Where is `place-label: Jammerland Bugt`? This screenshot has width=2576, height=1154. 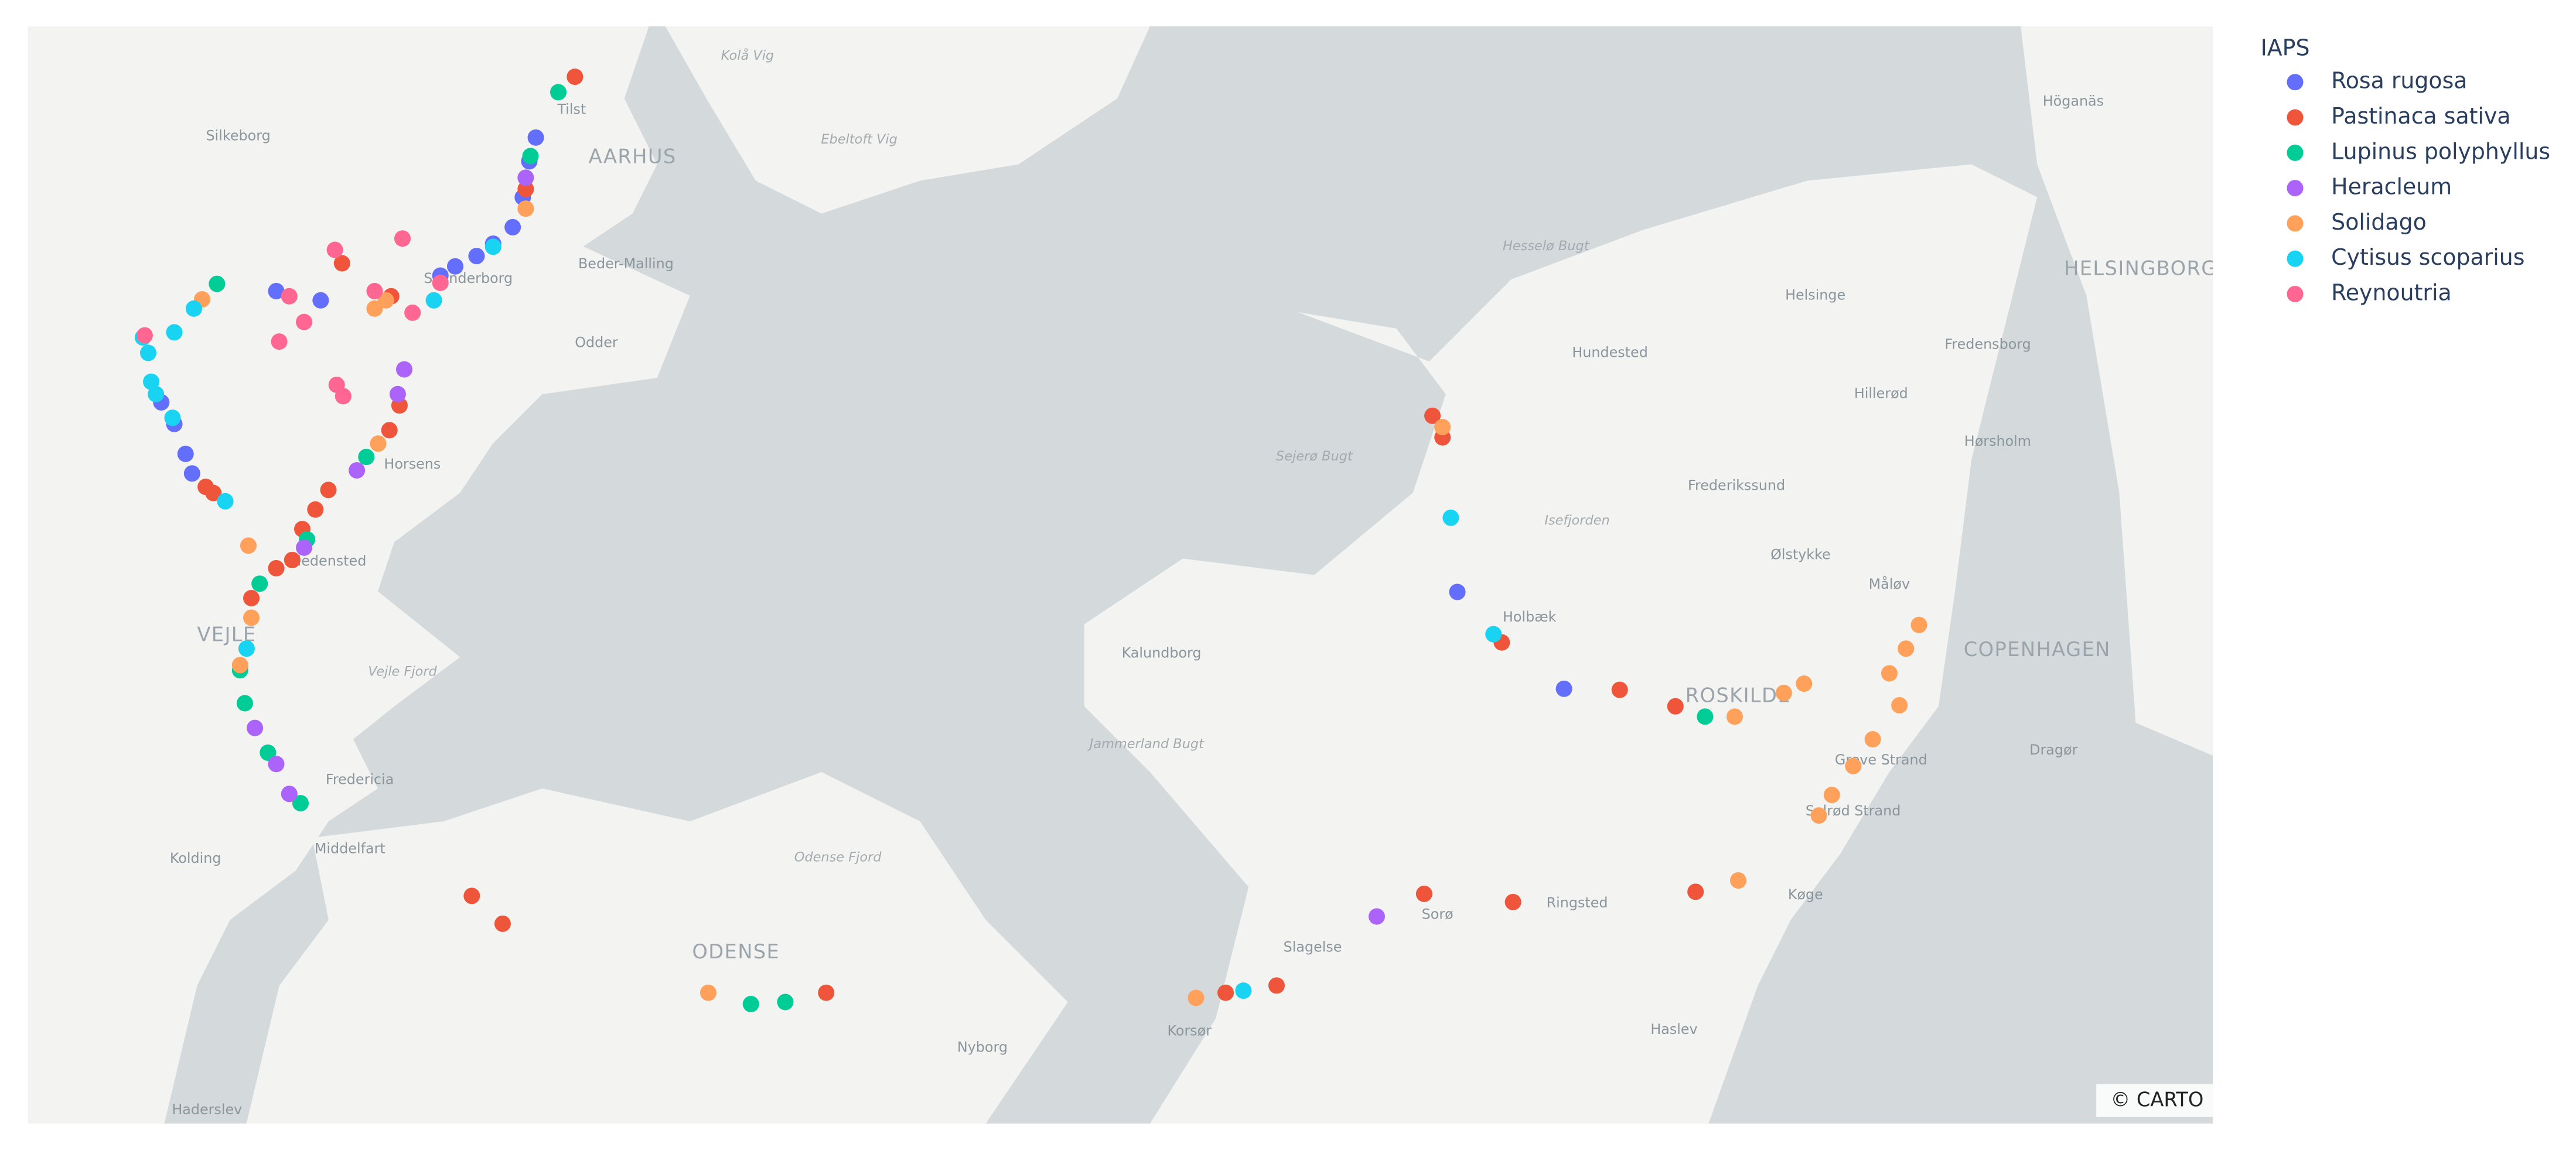
place-label: Jammerland Bugt is located at coordinates (1146, 744).